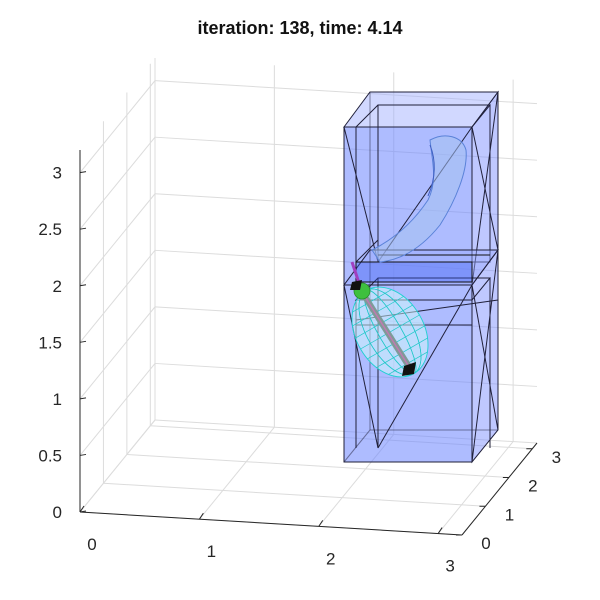  Describe the element at coordinates (271, 523) in the screenshot. I see `x-axis-line` at that location.